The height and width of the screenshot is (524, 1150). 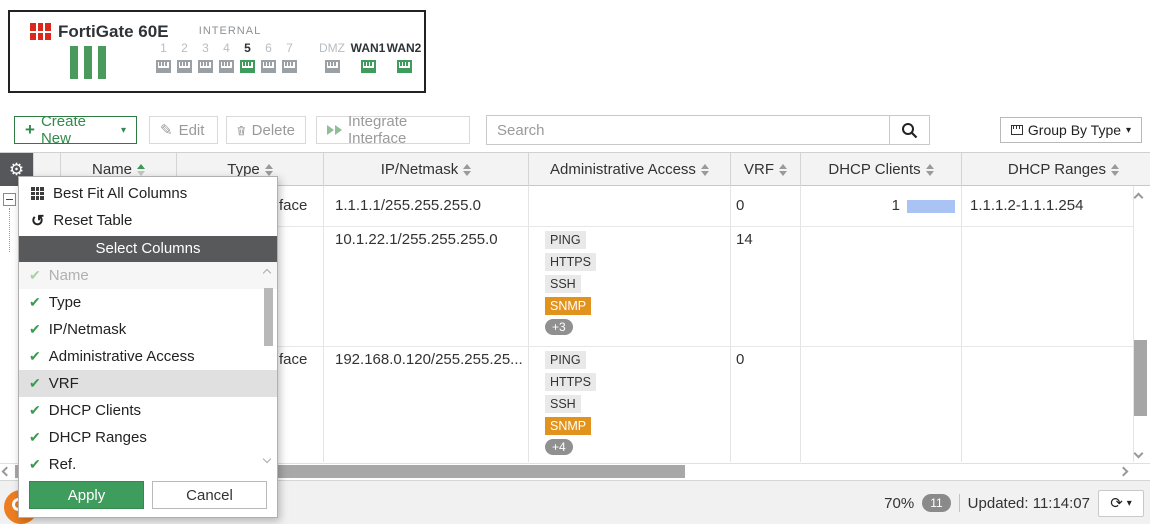 I want to click on search-icon, so click(x=910, y=130).